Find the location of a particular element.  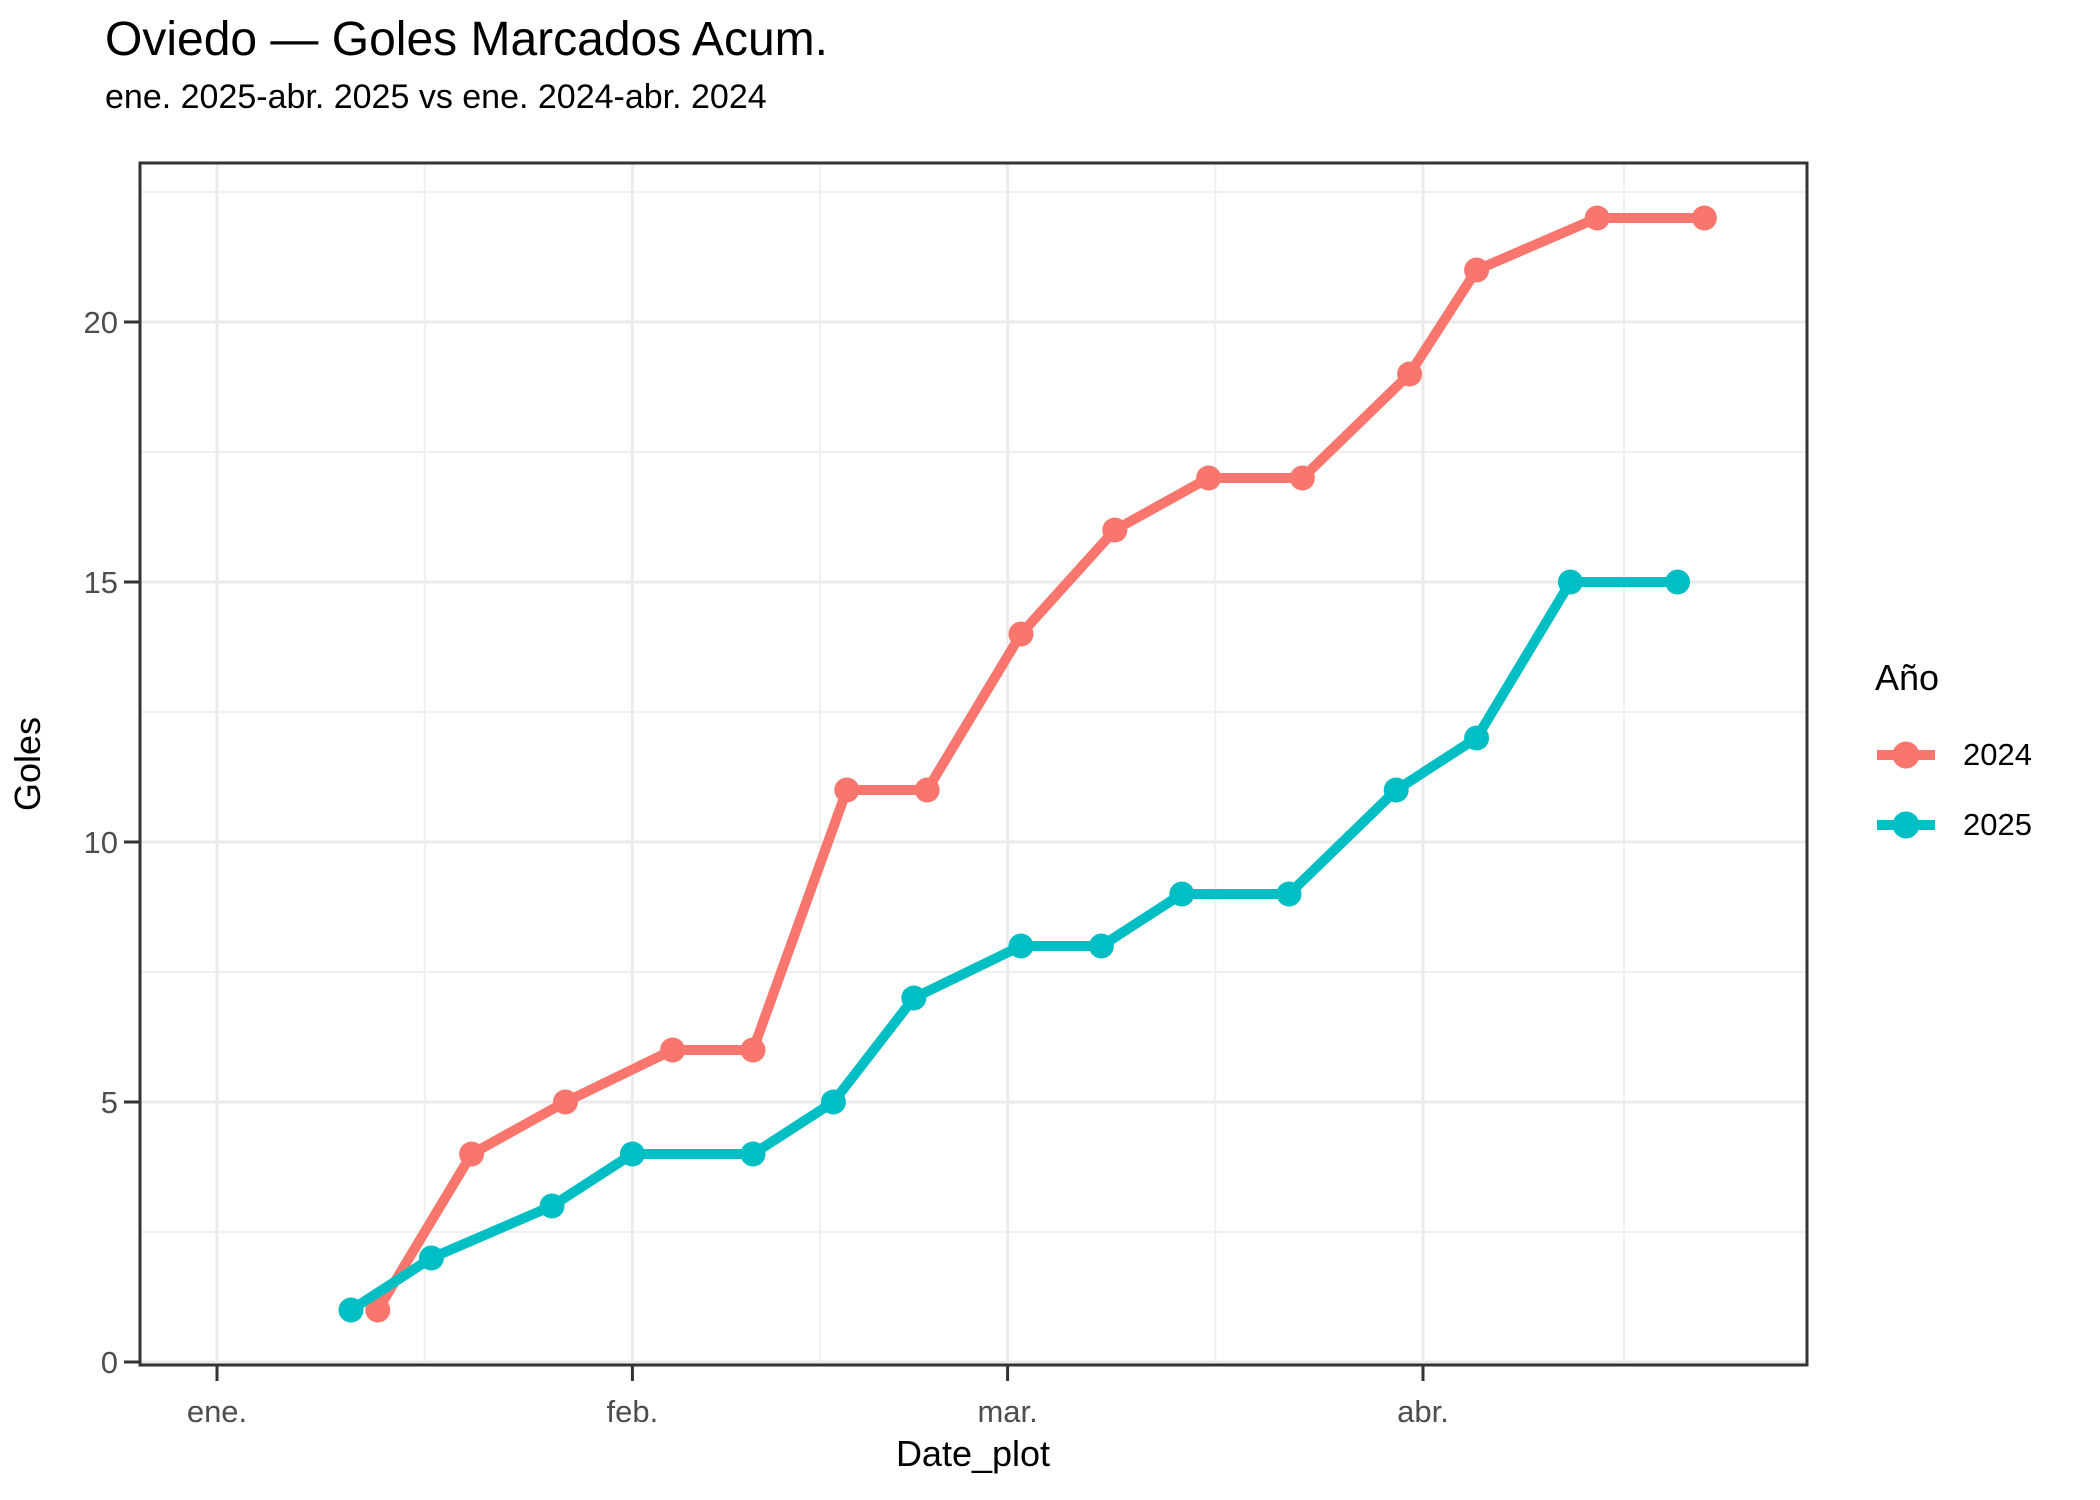

y-tick-label: 0 is located at coordinates (109, 1362).